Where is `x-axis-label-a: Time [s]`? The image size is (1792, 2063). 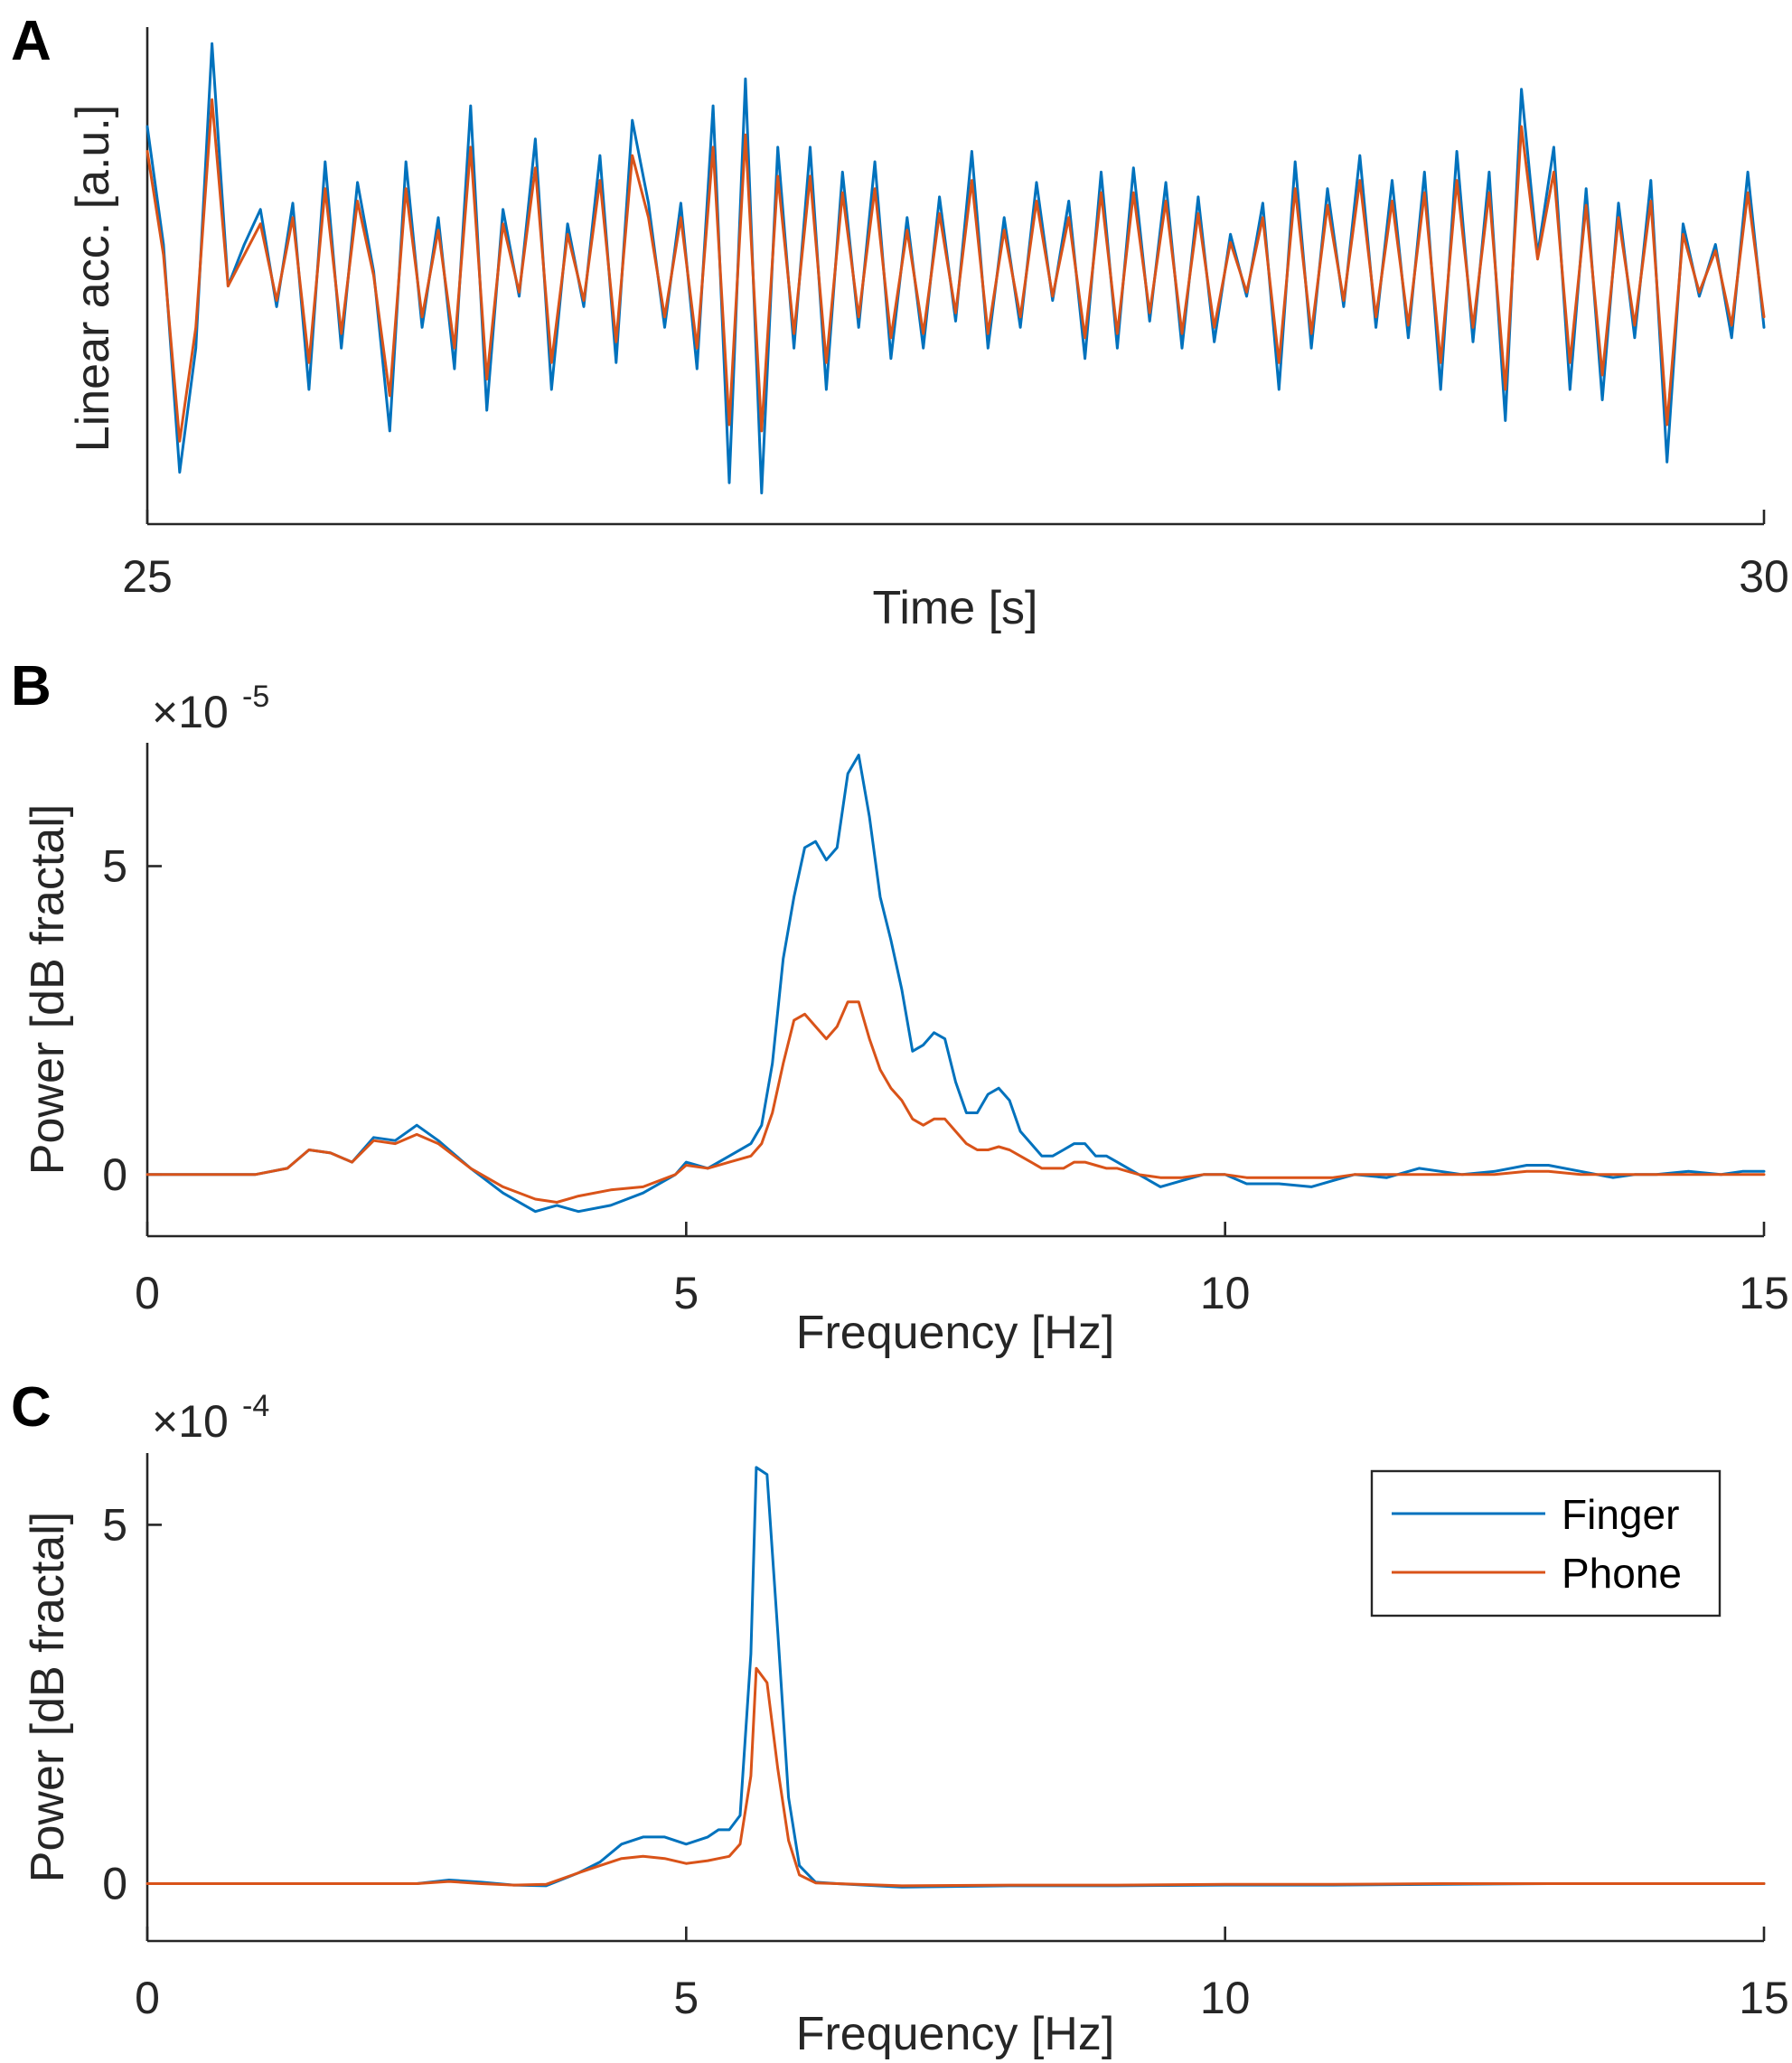 x-axis-label-a: Time [s] is located at coordinates (955, 608).